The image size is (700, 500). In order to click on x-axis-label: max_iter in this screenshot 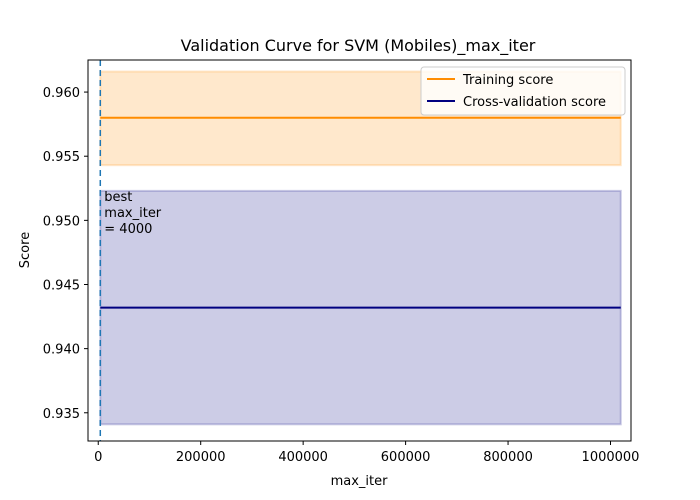, I will do `click(360, 481)`.